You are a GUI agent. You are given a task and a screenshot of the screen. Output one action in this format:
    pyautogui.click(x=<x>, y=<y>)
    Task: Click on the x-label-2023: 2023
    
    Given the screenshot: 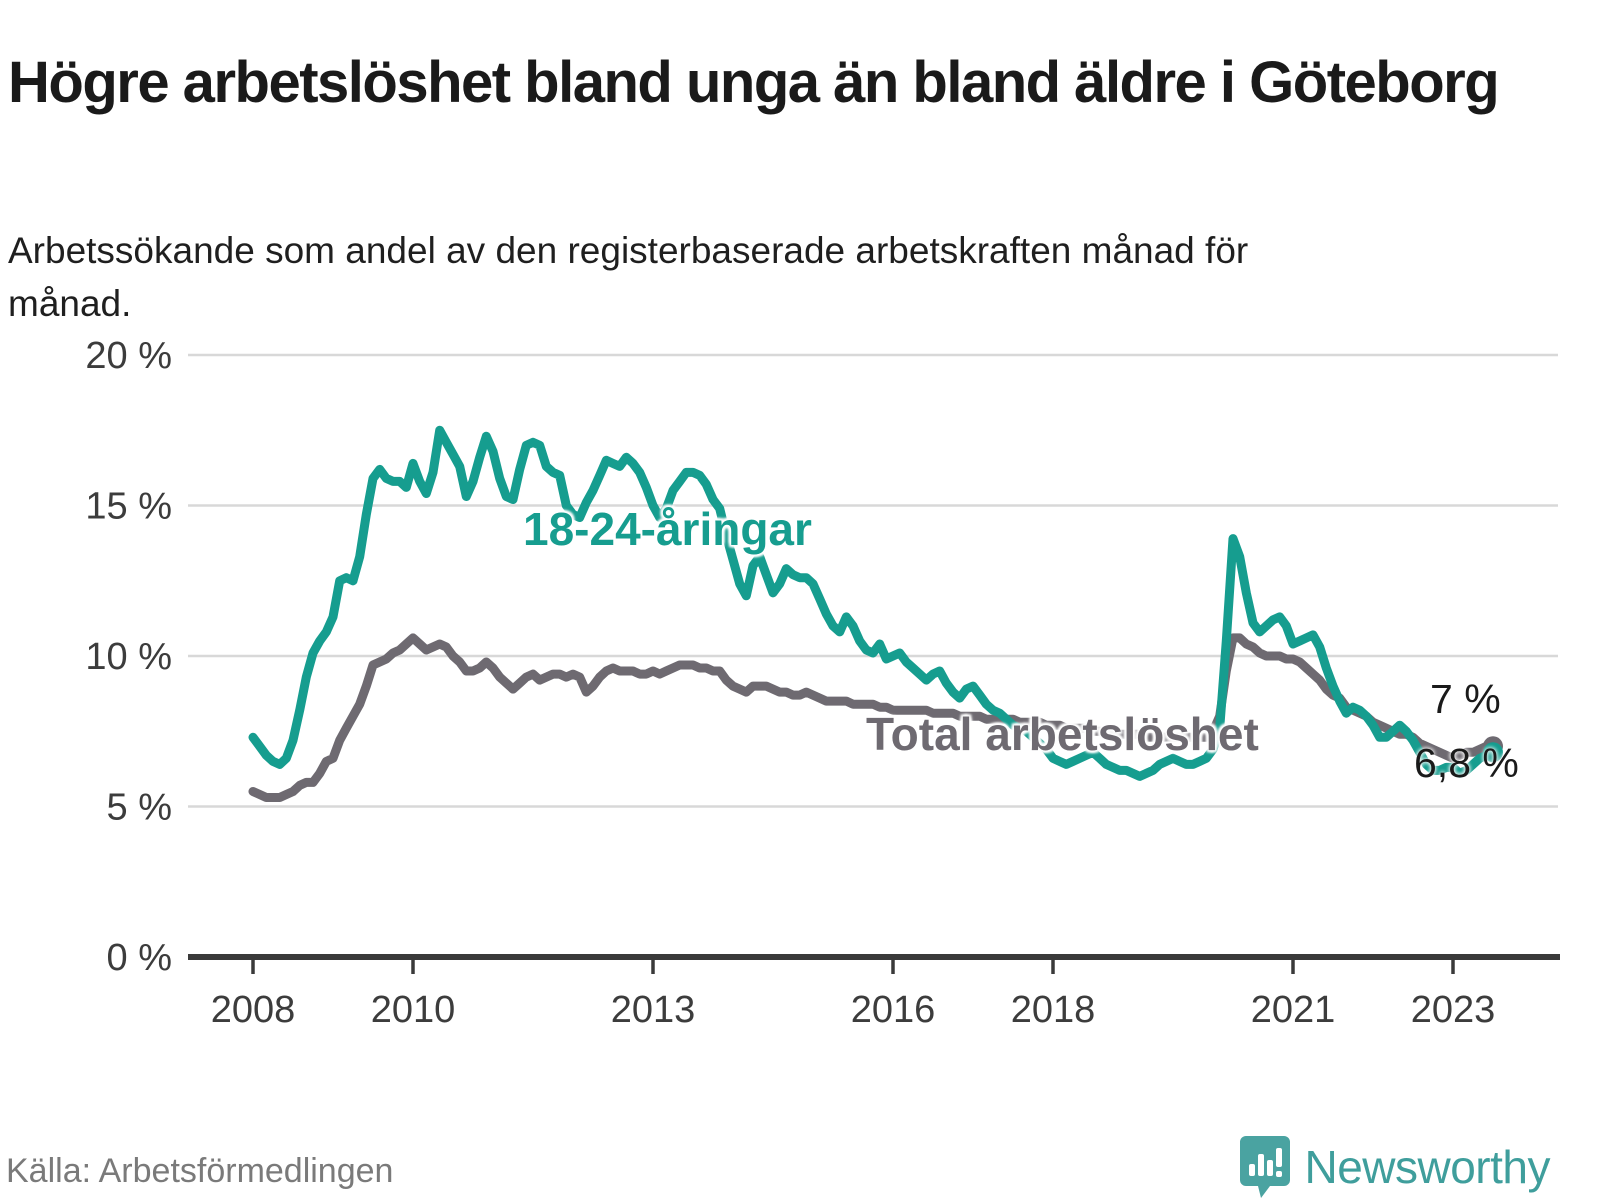 What is the action you would take?
    pyautogui.click(x=1453, y=1010)
    